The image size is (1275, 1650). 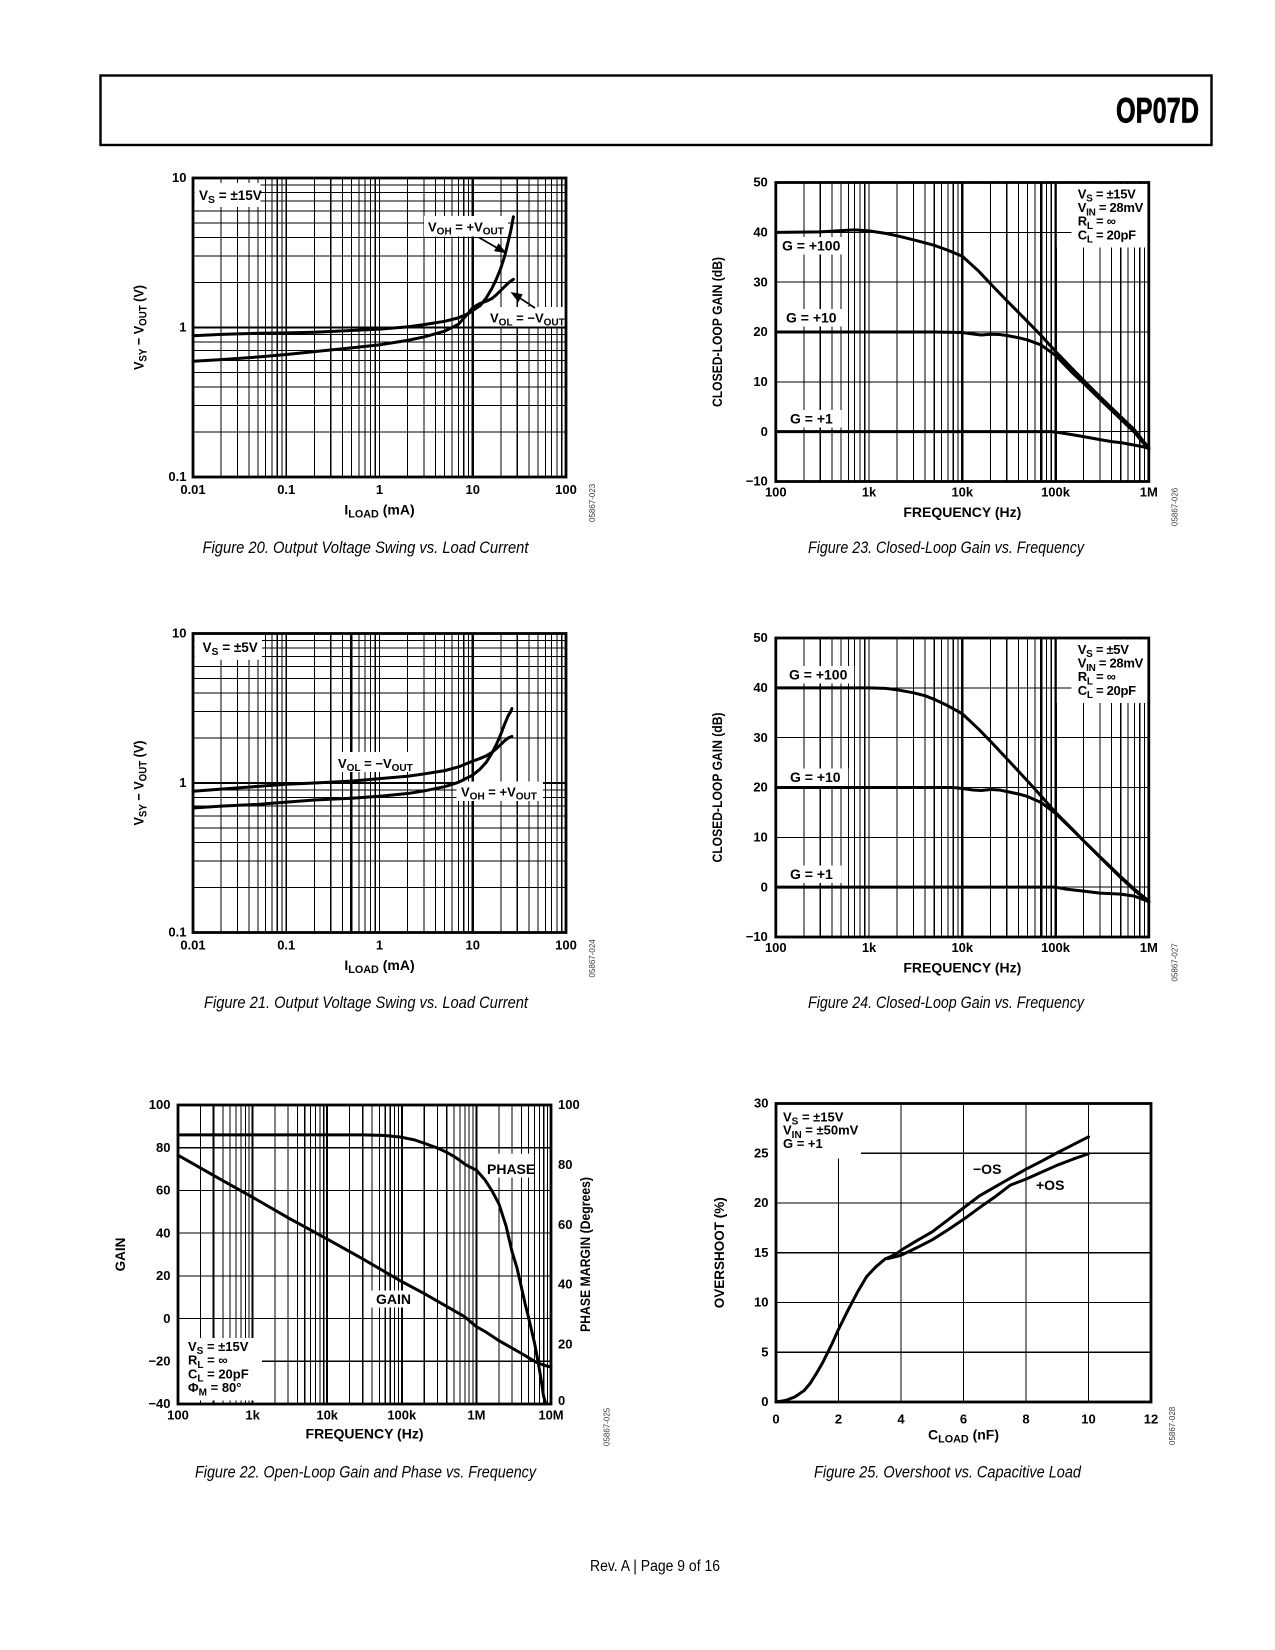 What do you see at coordinates (761, 1252) in the screenshot?
I see `svg-text: 15` at bounding box center [761, 1252].